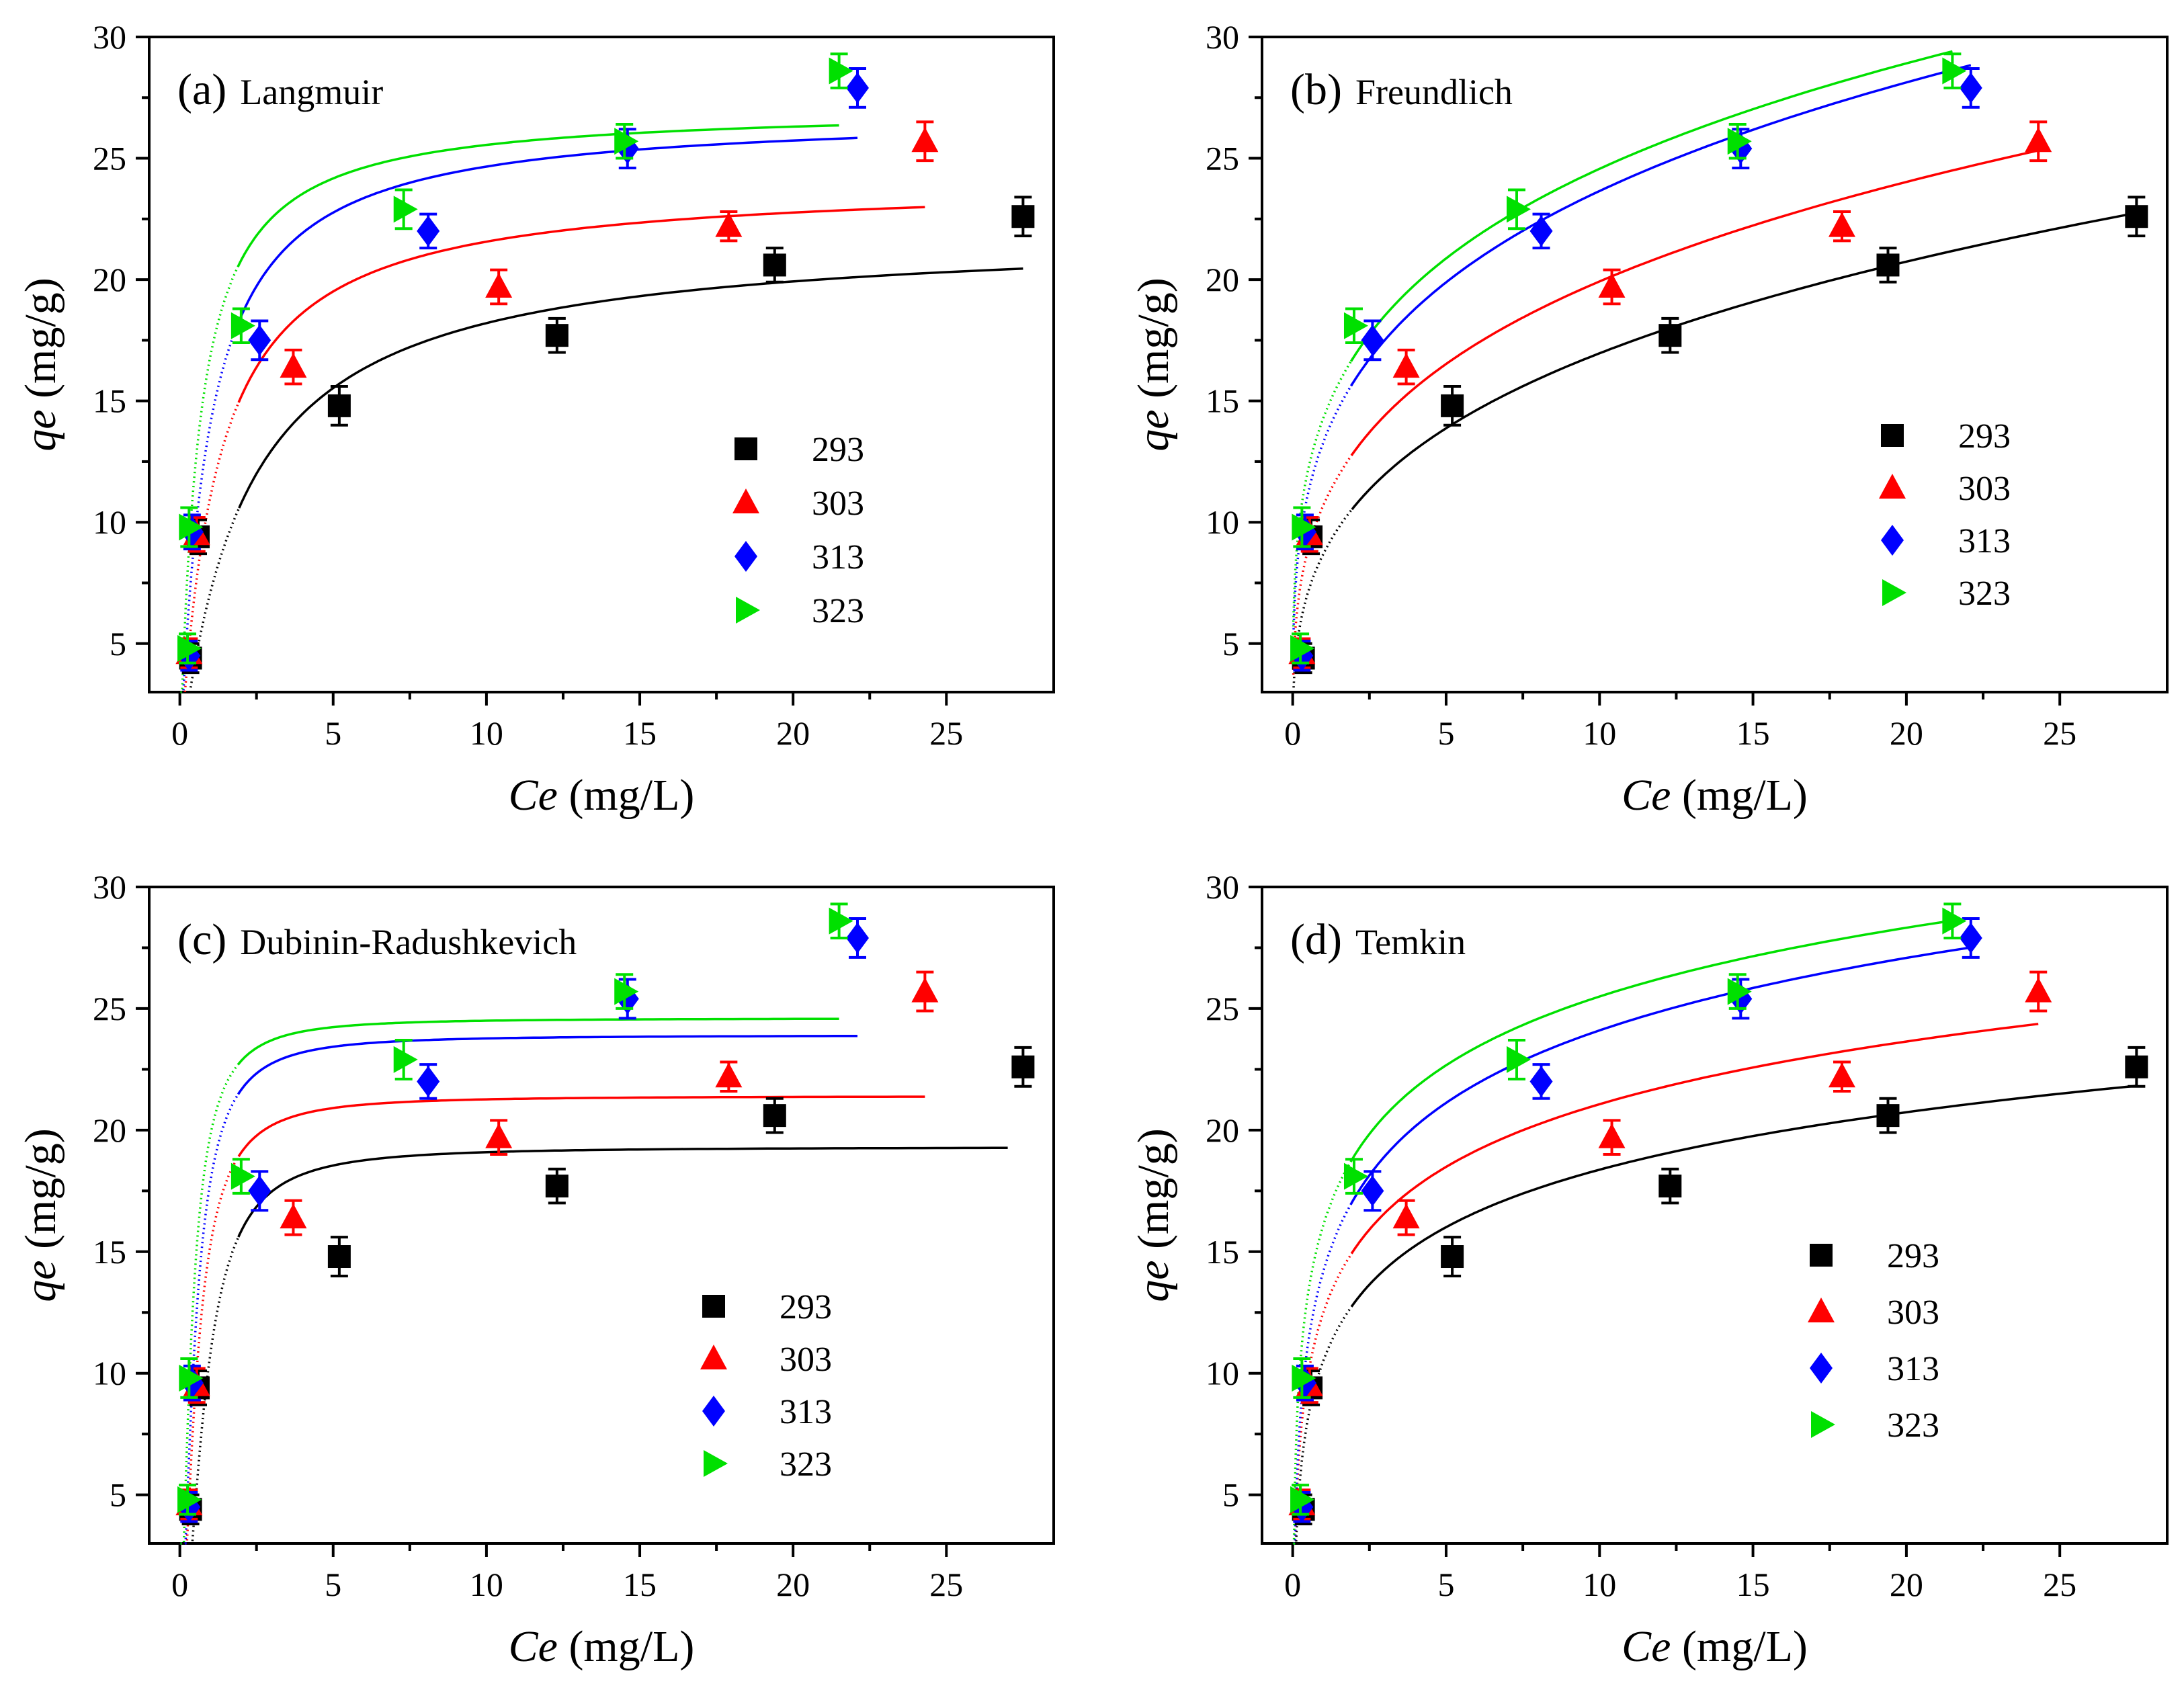 Image resolution: width=2184 pixels, height=1698 pixels. Describe the element at coordinates (41, 430) in the screenshot. I see `y-axis-var: qe` at that location.